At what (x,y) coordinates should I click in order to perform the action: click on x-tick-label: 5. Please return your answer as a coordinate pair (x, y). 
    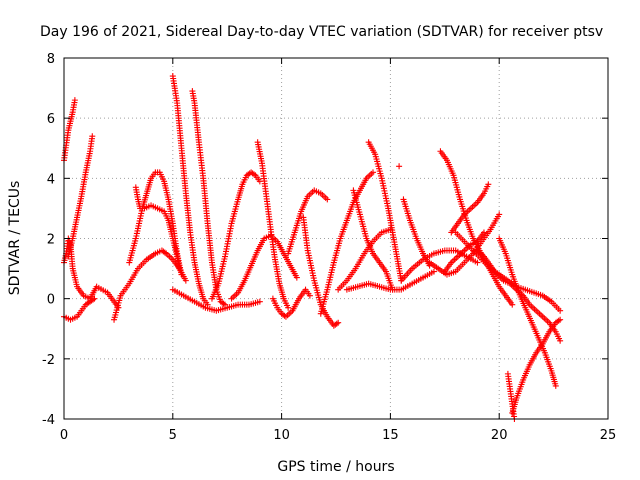
    Looking at the image, I should click on (173, 435).